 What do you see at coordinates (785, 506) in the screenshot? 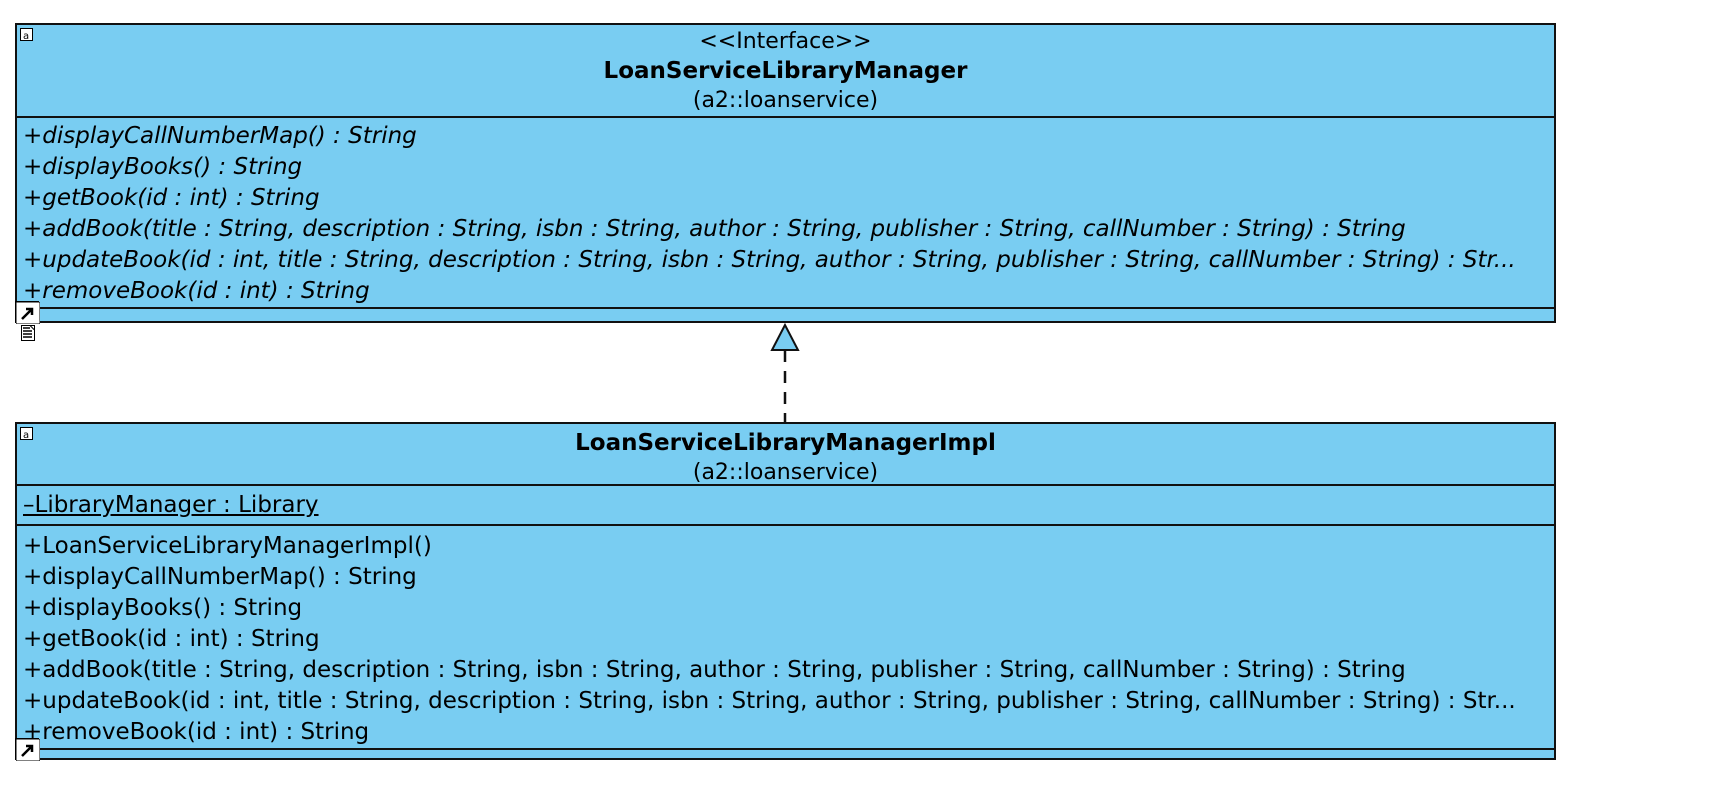
I see `implementation-attributes-compartment: –LibraryManager : Library` at bounding box center [785, 506].